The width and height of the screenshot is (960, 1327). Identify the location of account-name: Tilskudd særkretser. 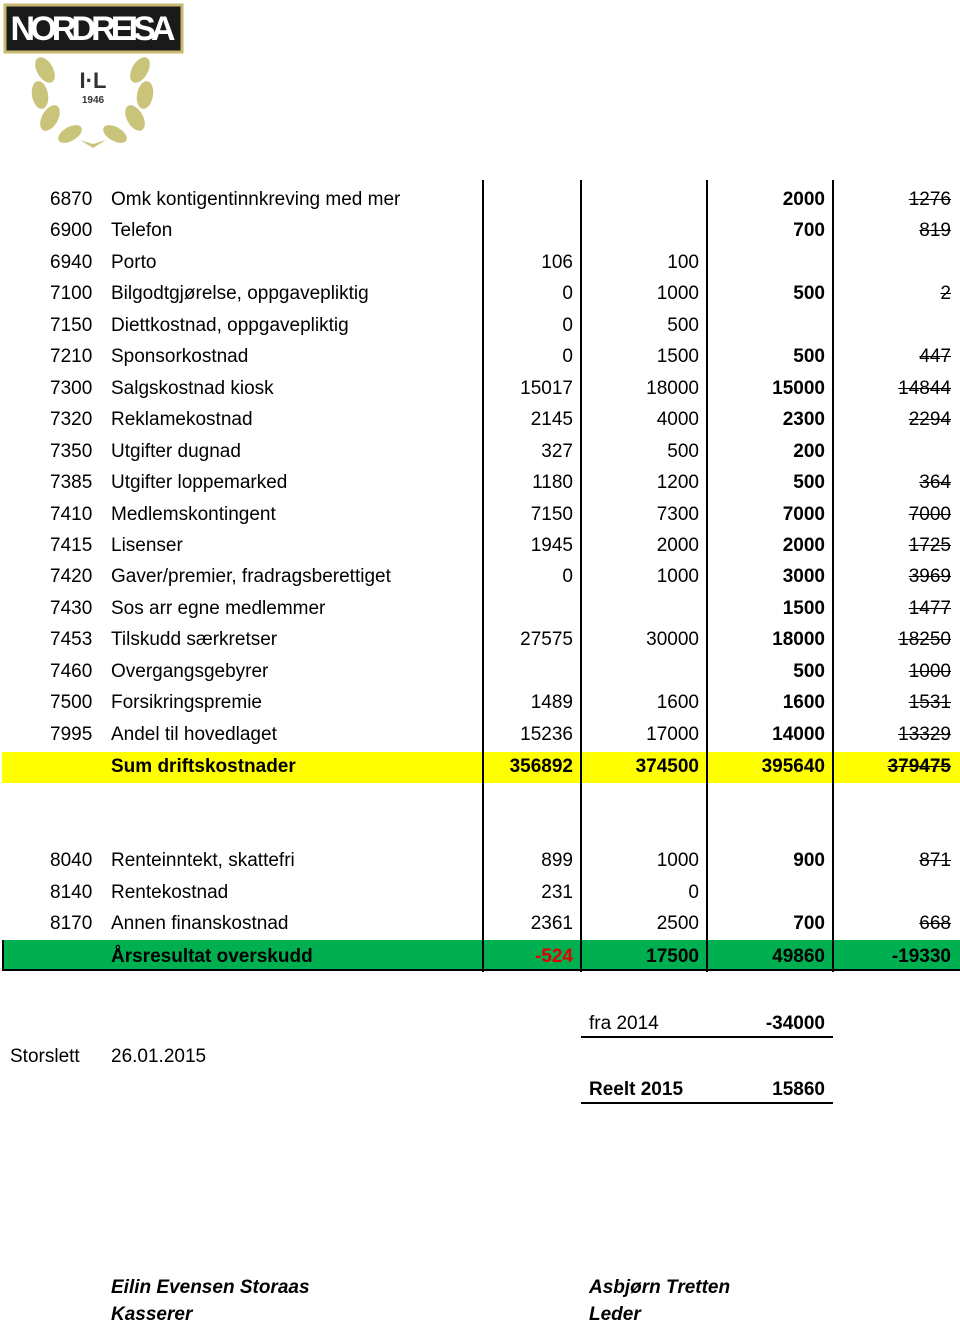
(194, 640).